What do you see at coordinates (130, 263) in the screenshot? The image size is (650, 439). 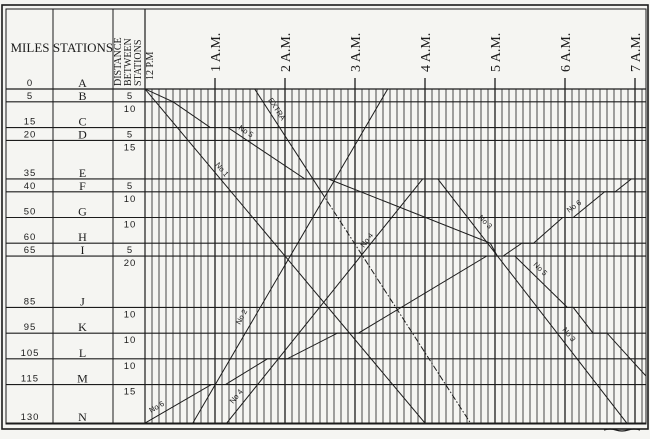 I see `distance-between-stations: 20` at bounding box center [130, 263].